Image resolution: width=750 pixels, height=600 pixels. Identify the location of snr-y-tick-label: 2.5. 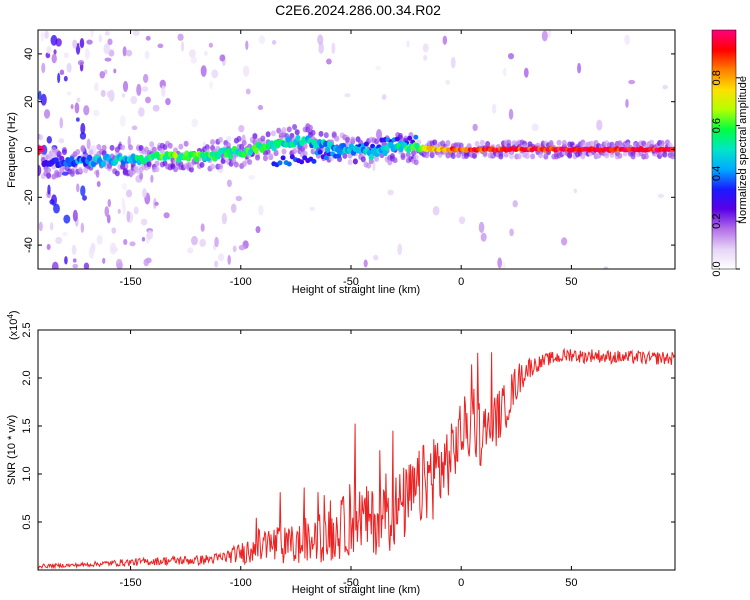
(27, 329).